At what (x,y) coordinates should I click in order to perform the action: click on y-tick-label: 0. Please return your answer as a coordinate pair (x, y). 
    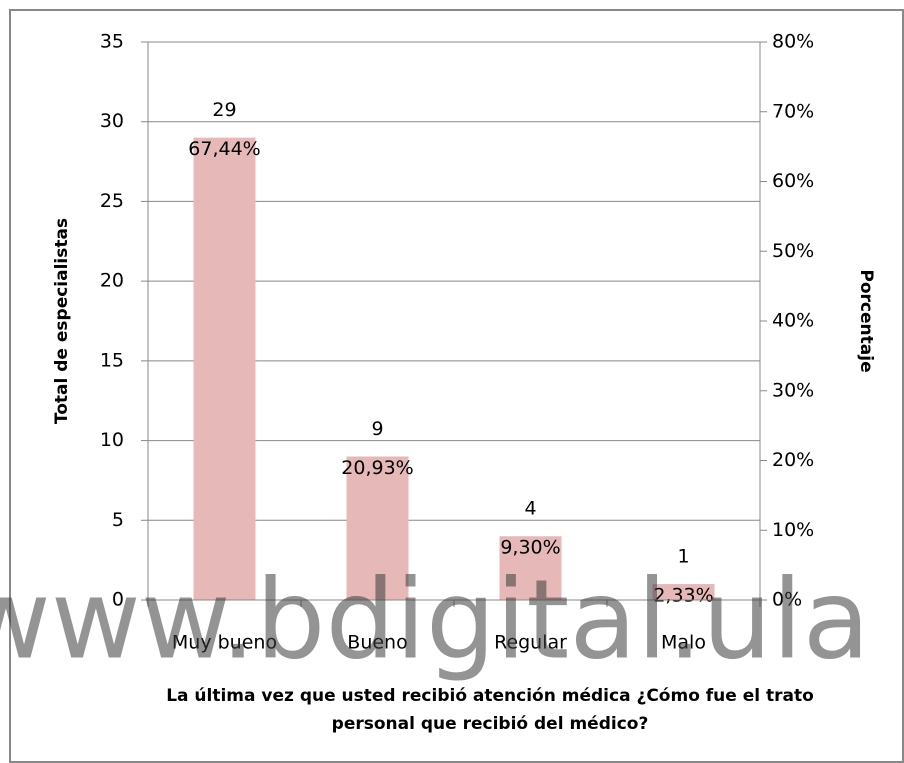
    Looking at the image, I should click on (118, 600).